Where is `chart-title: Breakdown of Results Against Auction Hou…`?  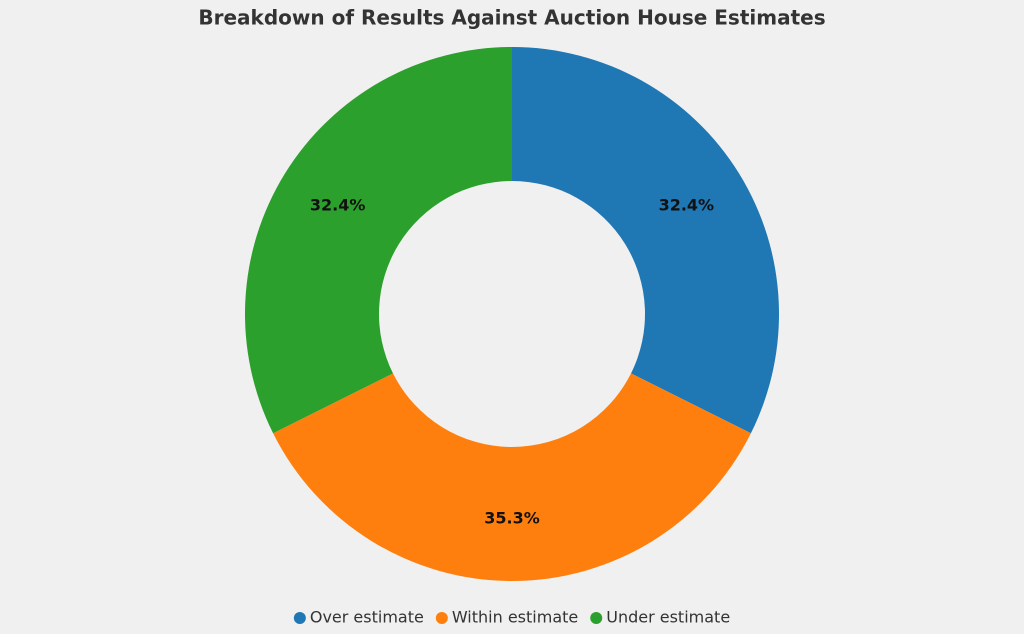 chart-title: Breakdown of Results Against Auction Hou… is located at coordinates (511, 18).